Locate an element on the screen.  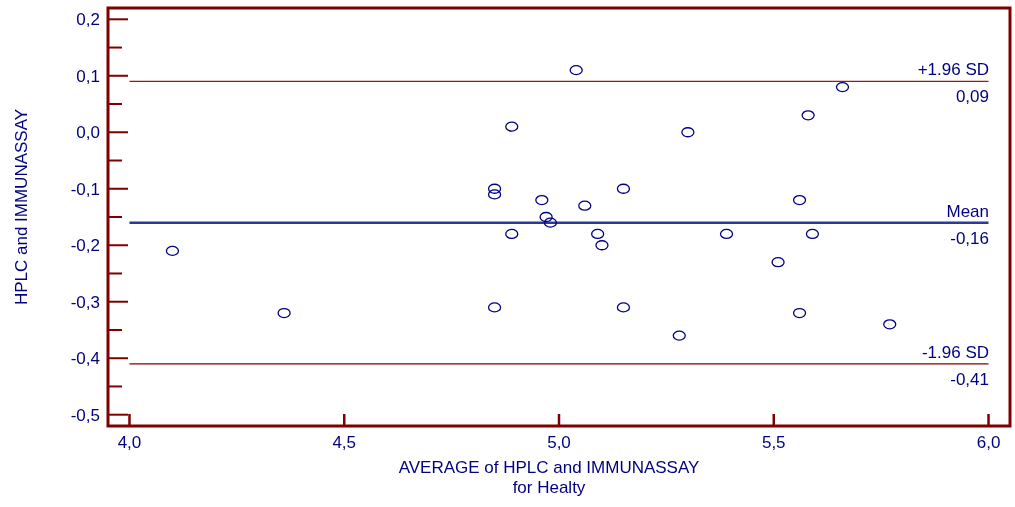
x-tick-label: 4,0 is located at coordinates (129, 442).